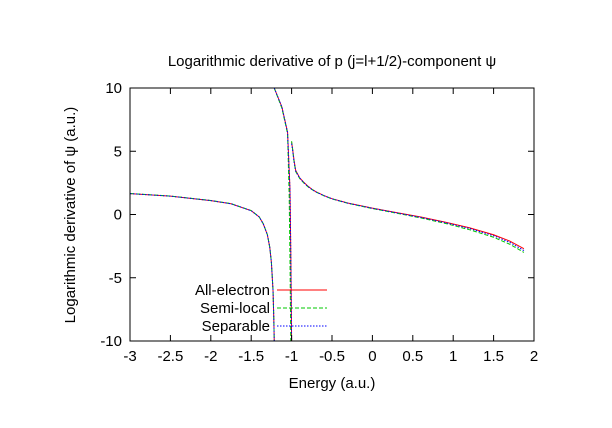 The image size is (612, 428). Describe the element at coordinates (111, 341) in the screenshot. I see `y-tick-label: -10` at that location.